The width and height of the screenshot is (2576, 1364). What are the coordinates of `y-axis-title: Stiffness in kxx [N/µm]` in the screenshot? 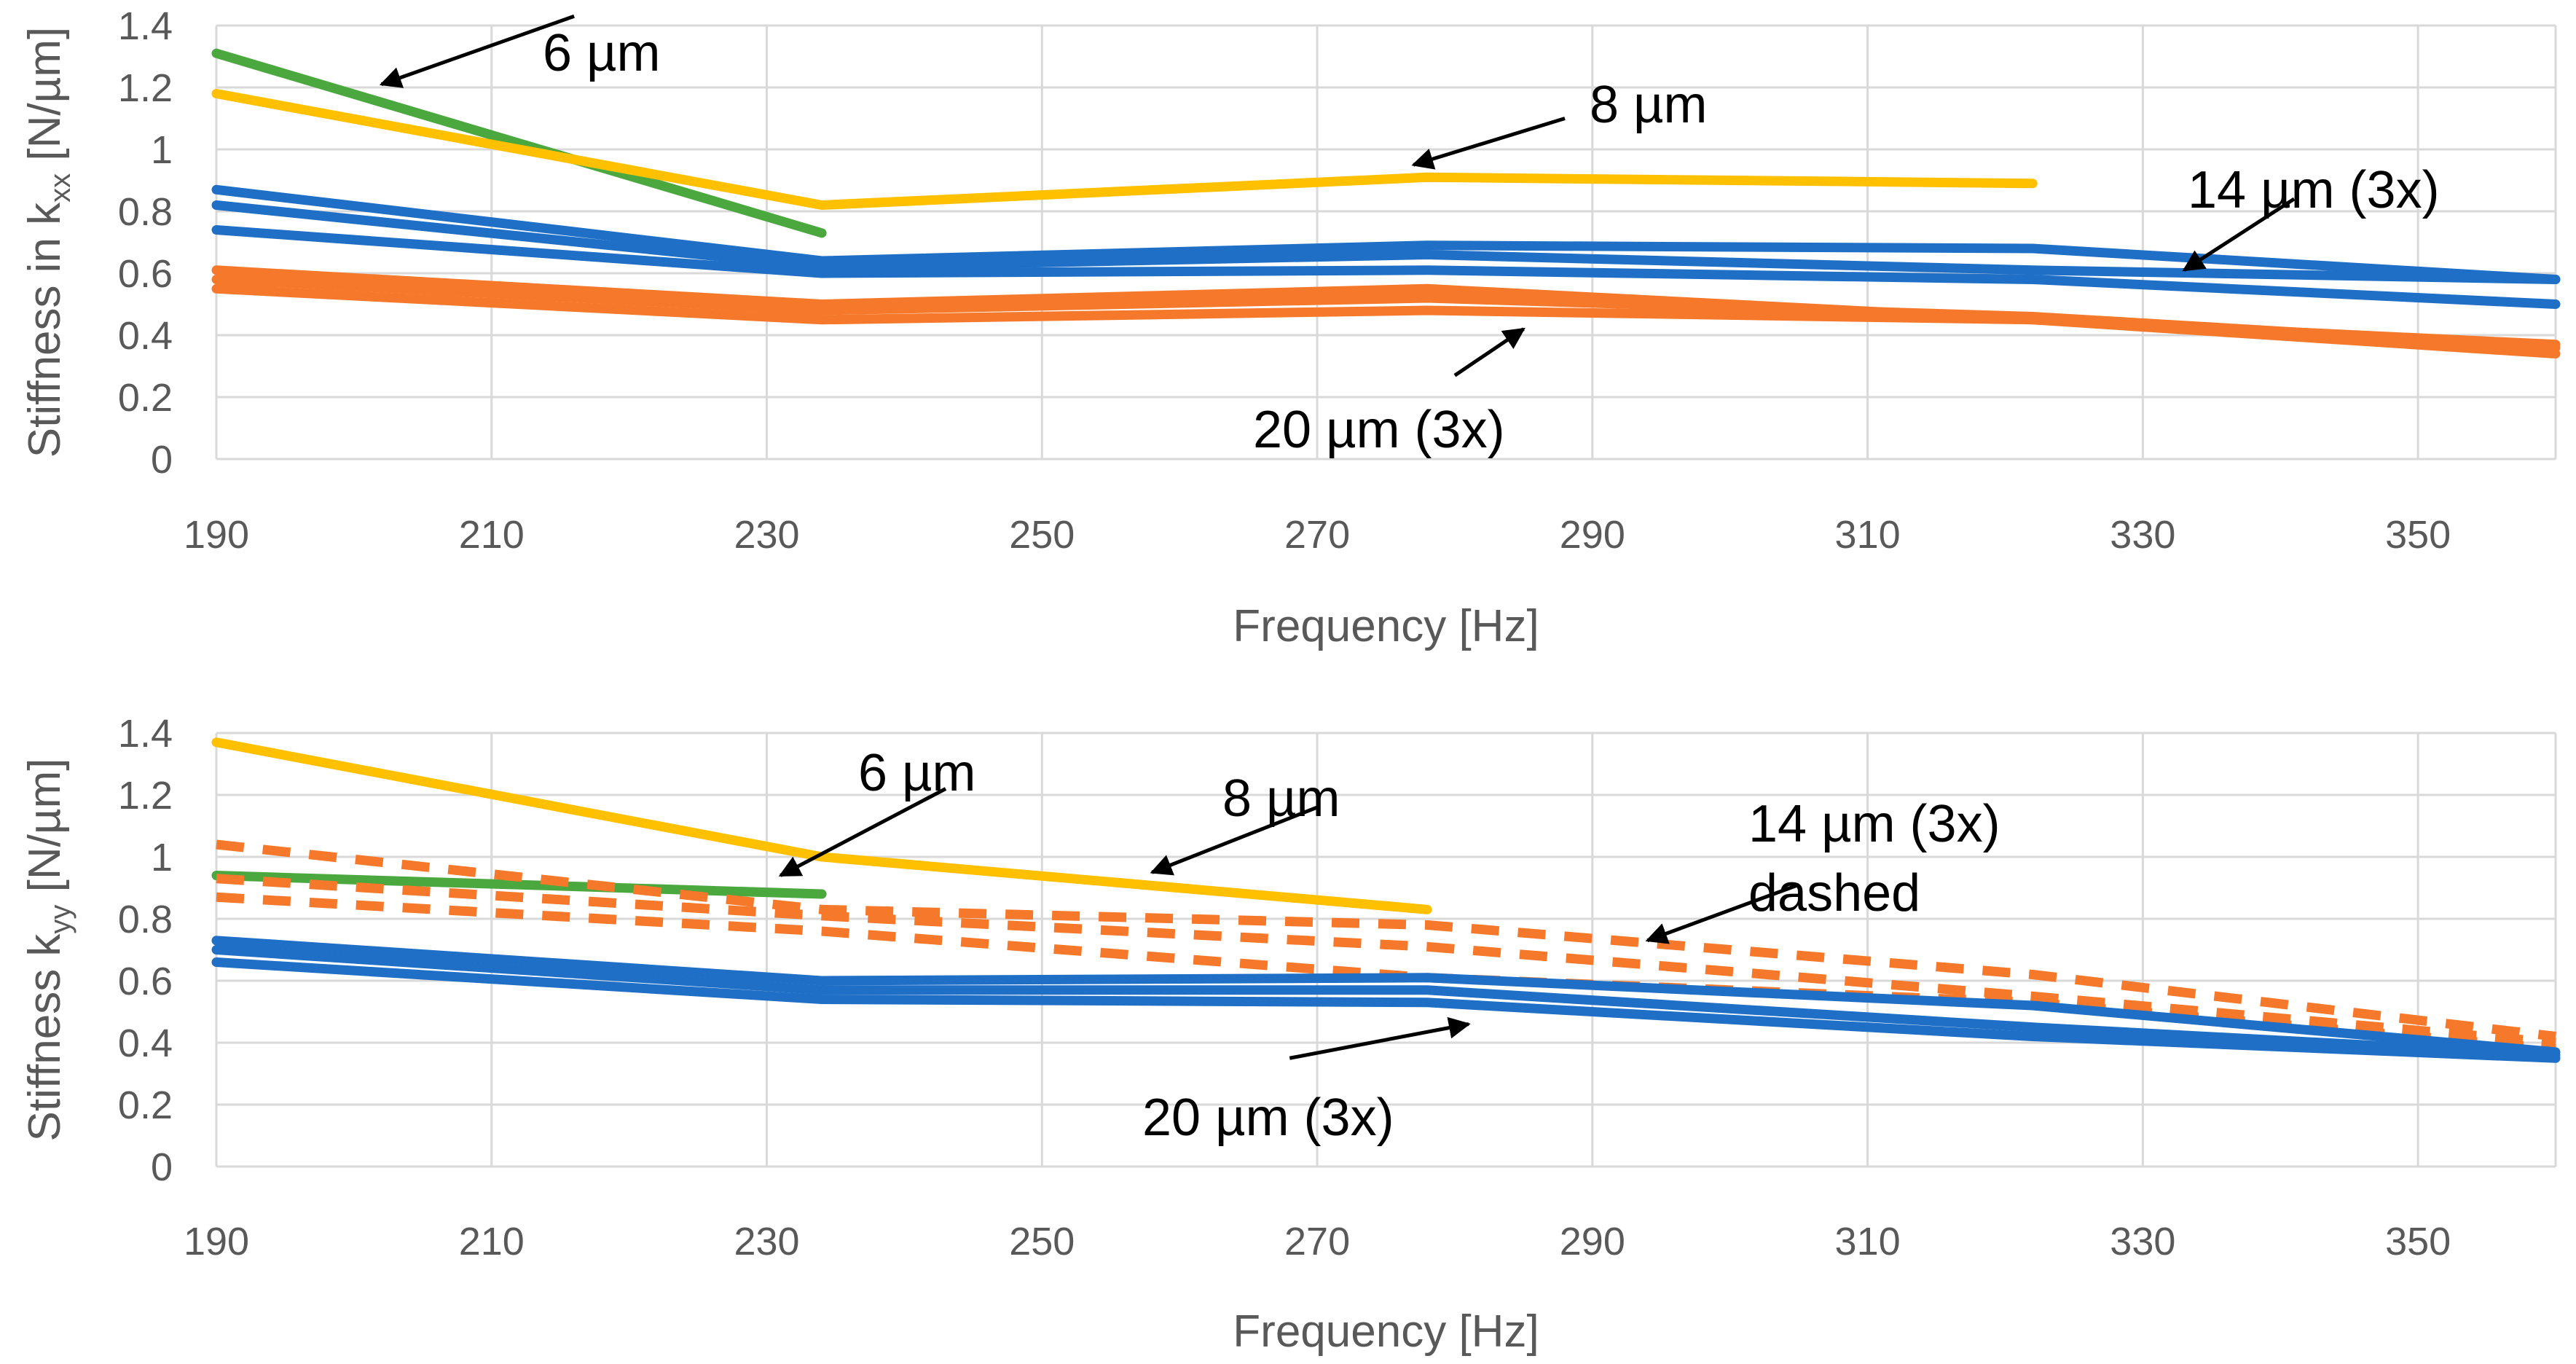 It's located at (48, 242).